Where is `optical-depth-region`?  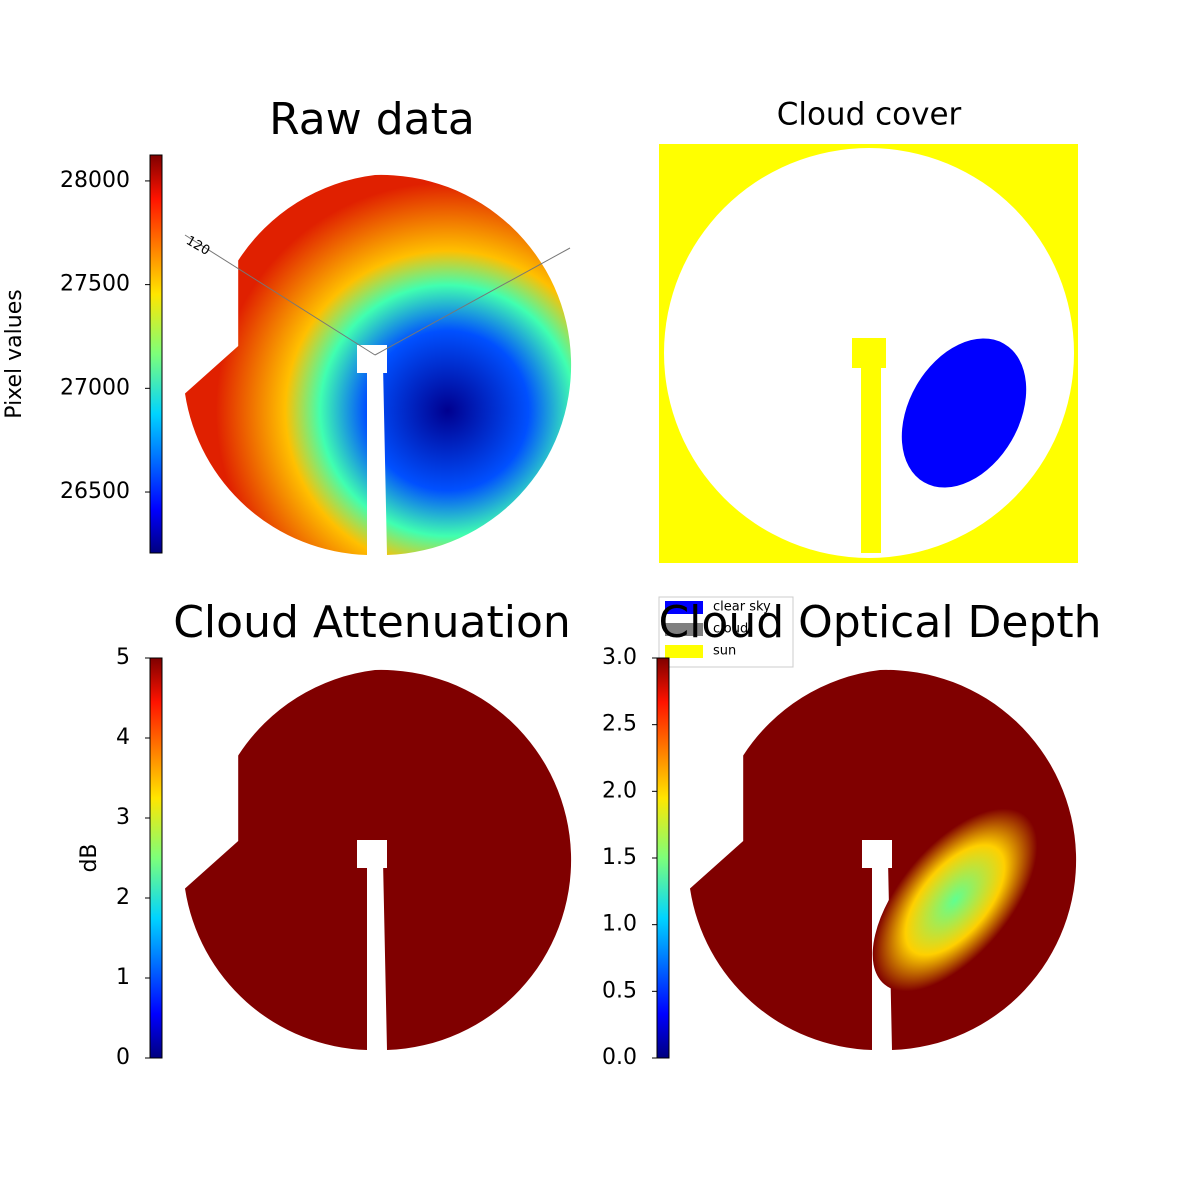
optical-depth-region is located at coordinates (955, 900).